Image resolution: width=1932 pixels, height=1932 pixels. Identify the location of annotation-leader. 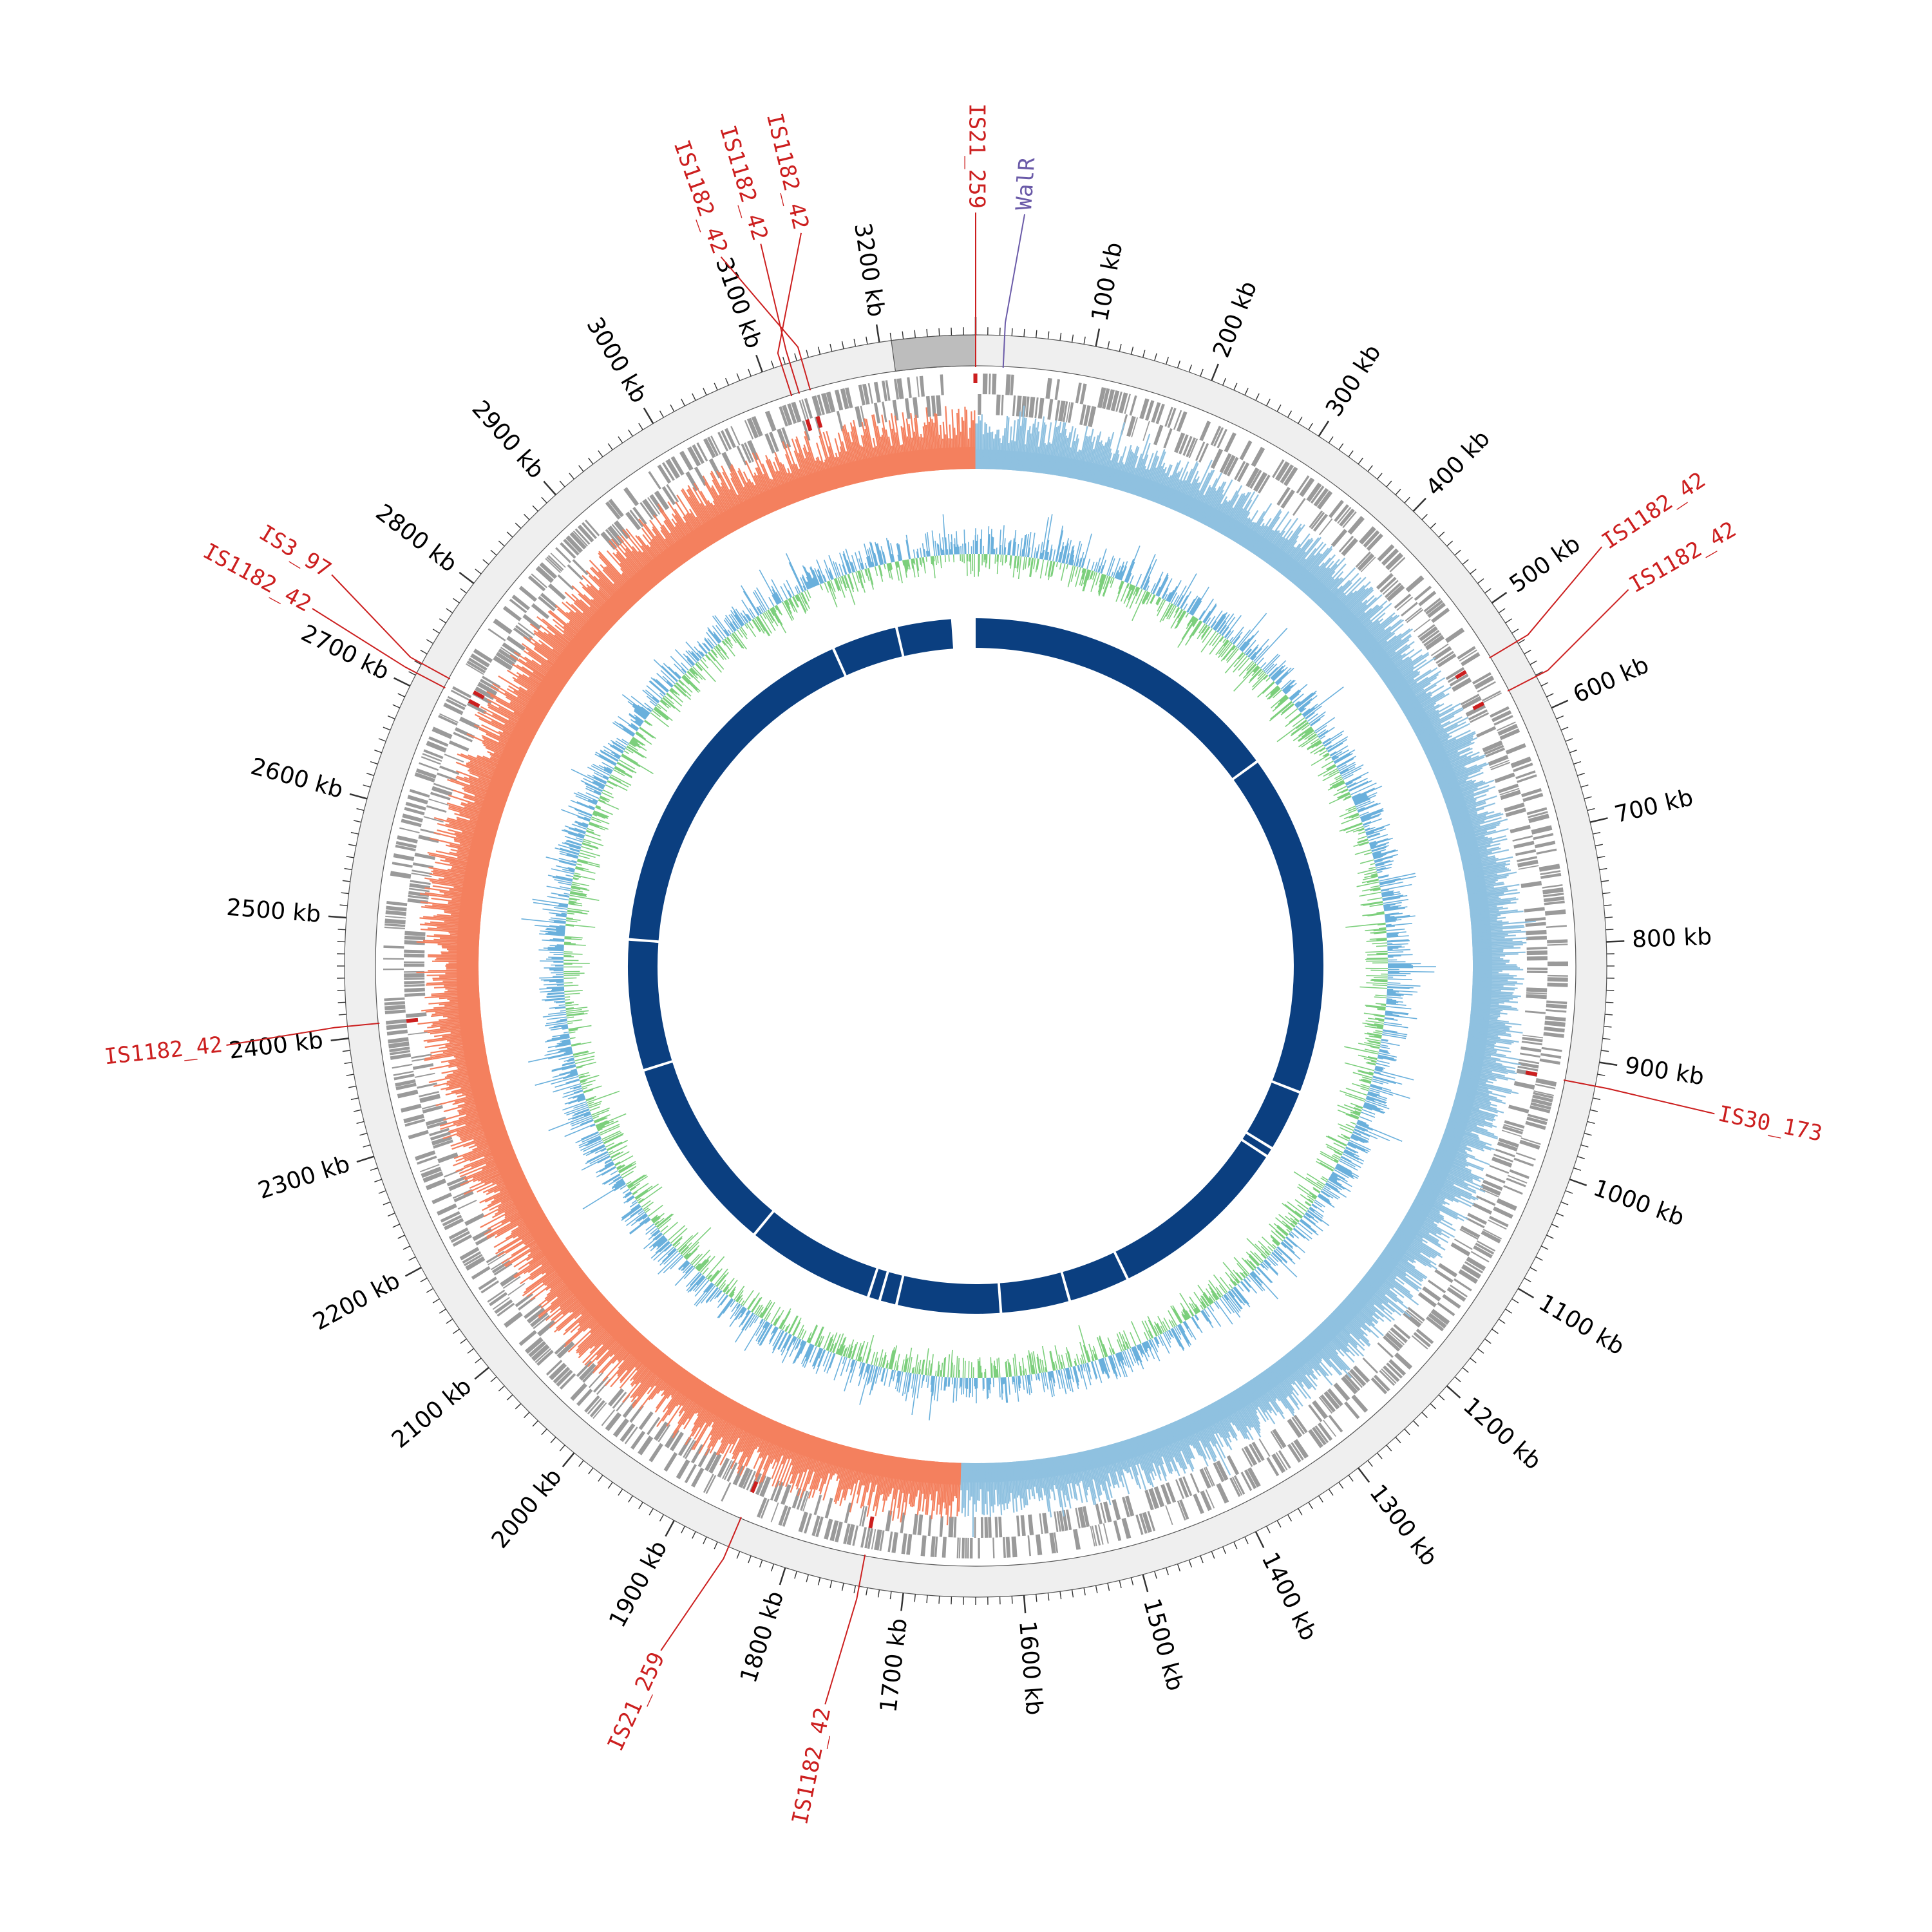
(1014, 291).